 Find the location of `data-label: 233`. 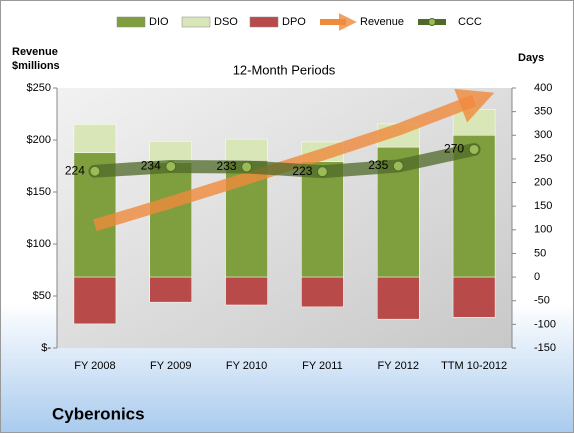

data-label: 233 is located at coordinates (227, 166).